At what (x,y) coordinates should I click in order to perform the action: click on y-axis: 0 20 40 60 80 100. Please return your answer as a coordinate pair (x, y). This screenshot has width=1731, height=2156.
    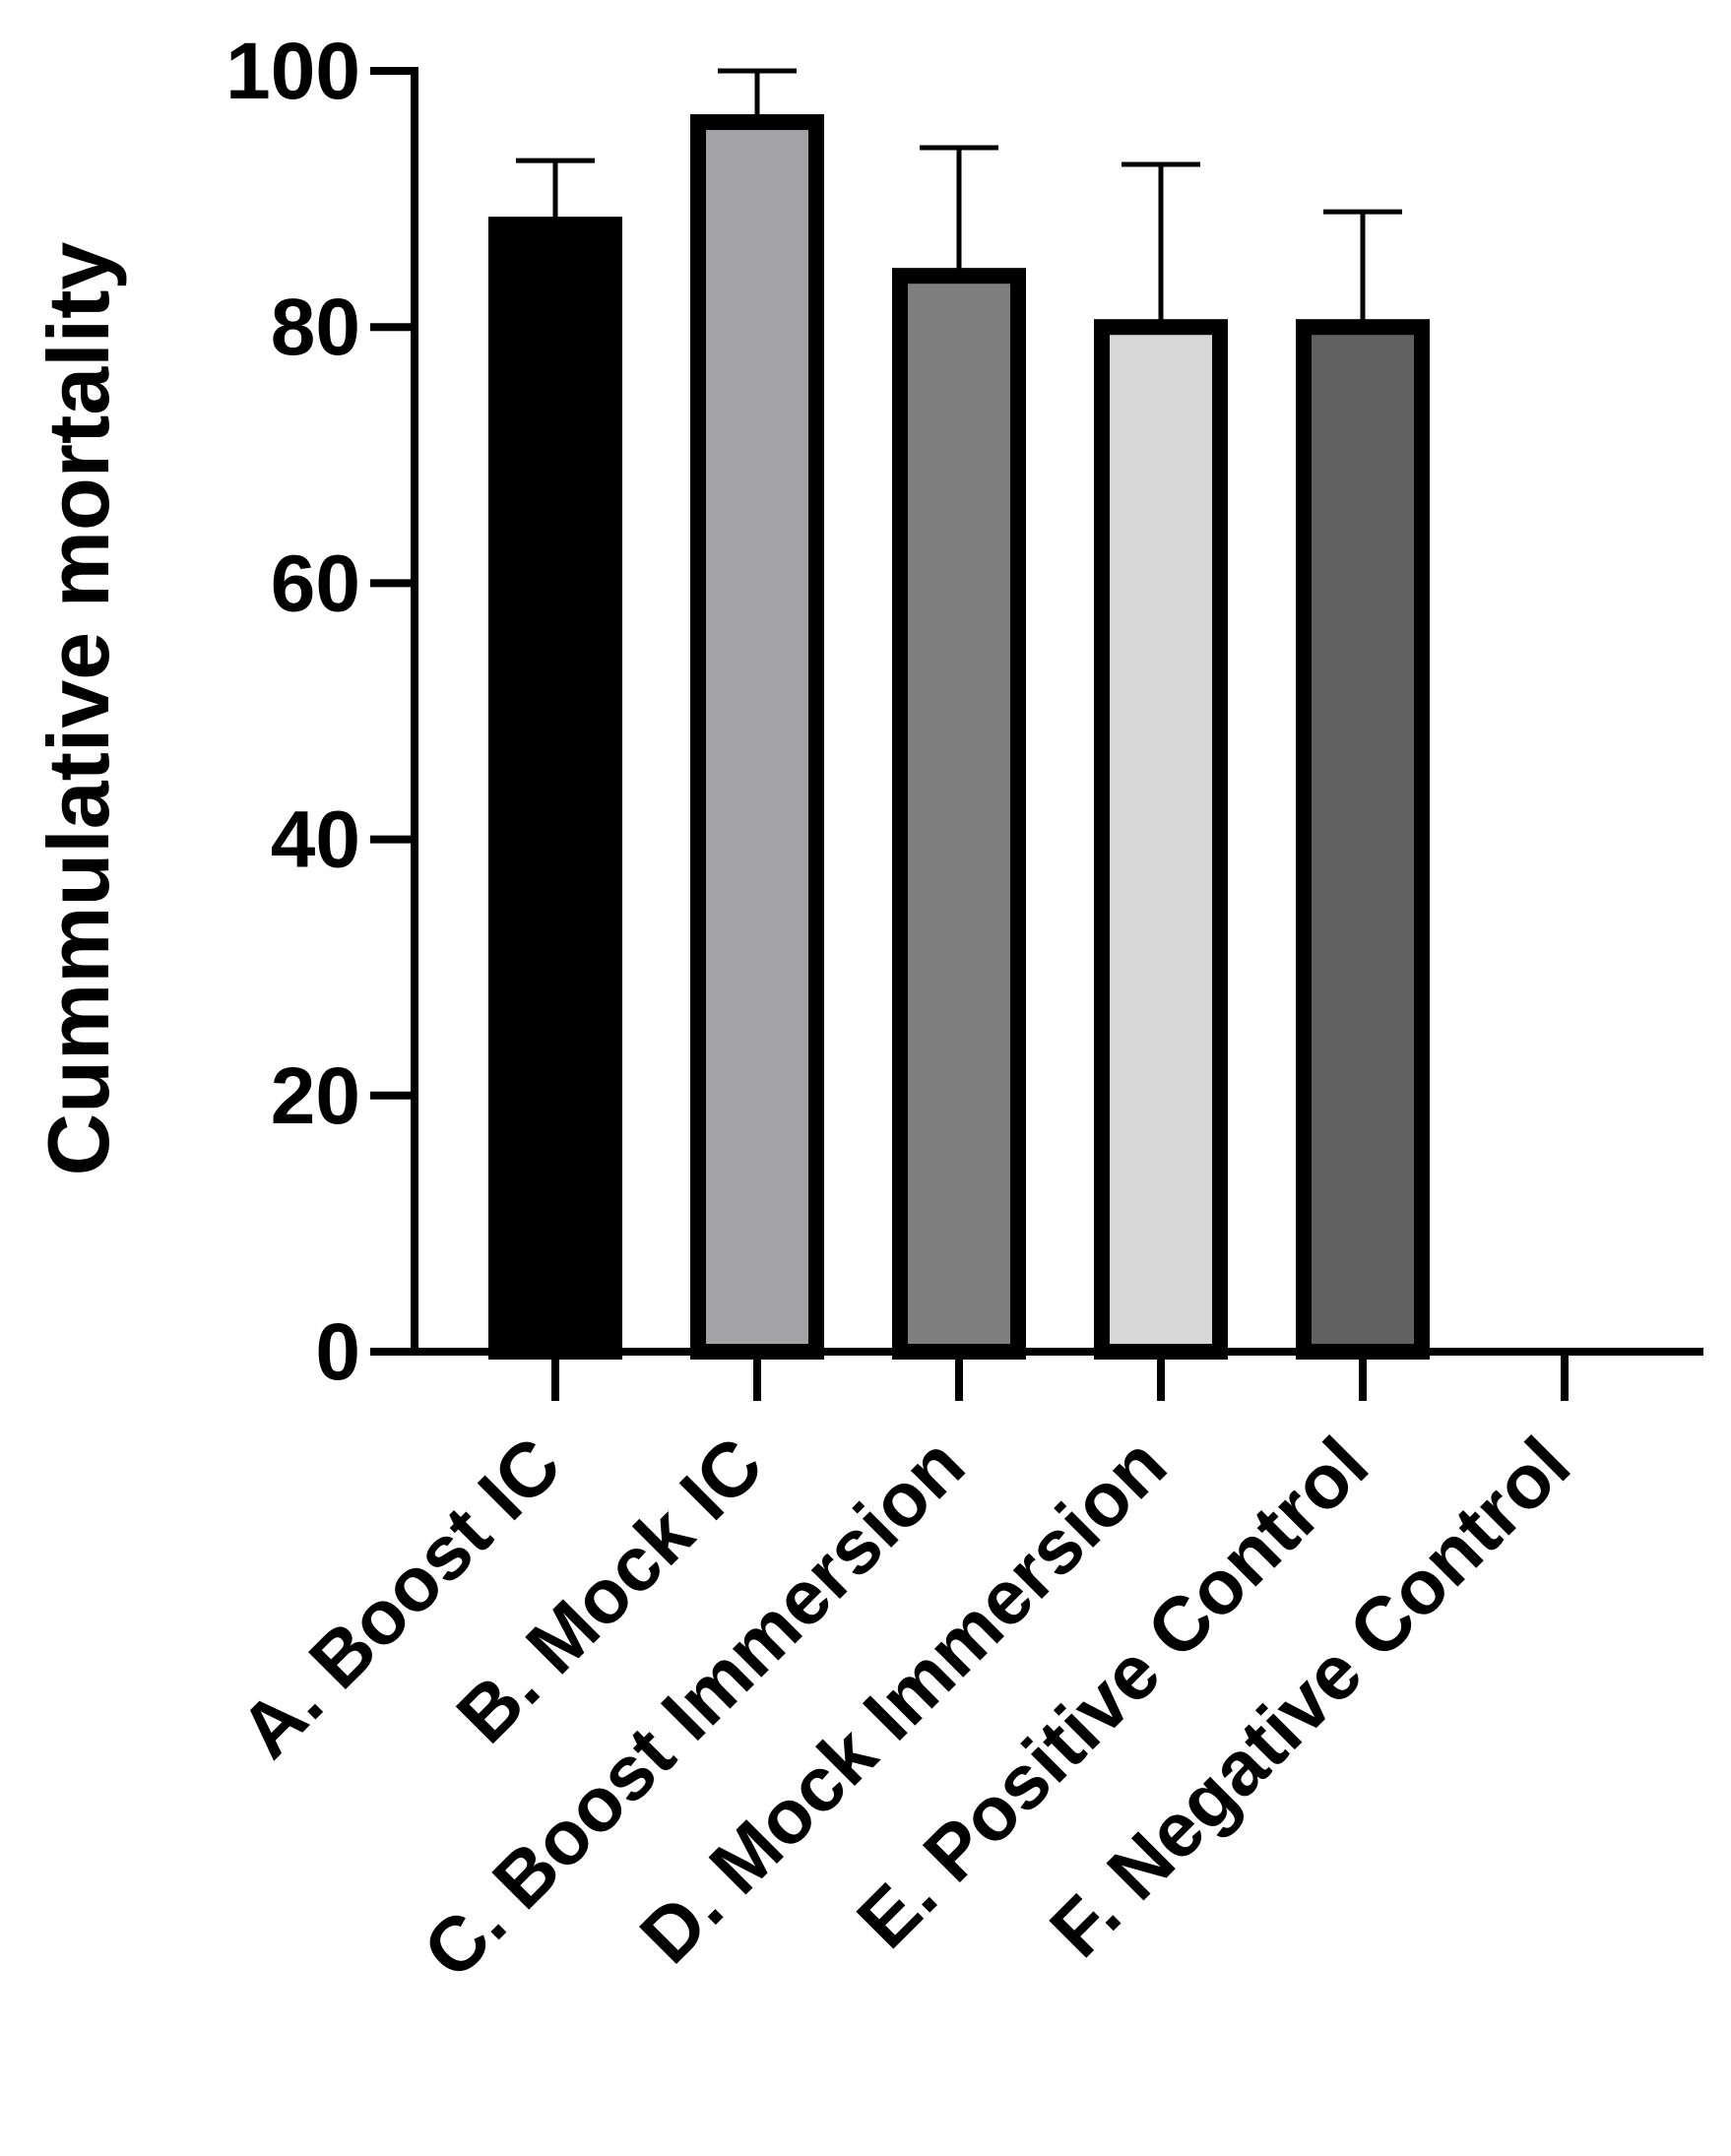
    Looking at the image, I should click on (321, 712).